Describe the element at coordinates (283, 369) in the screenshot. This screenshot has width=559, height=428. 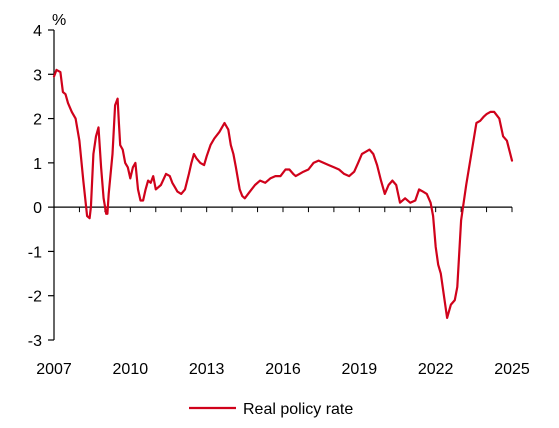
I see `x-tick-label: 2016` at that location.